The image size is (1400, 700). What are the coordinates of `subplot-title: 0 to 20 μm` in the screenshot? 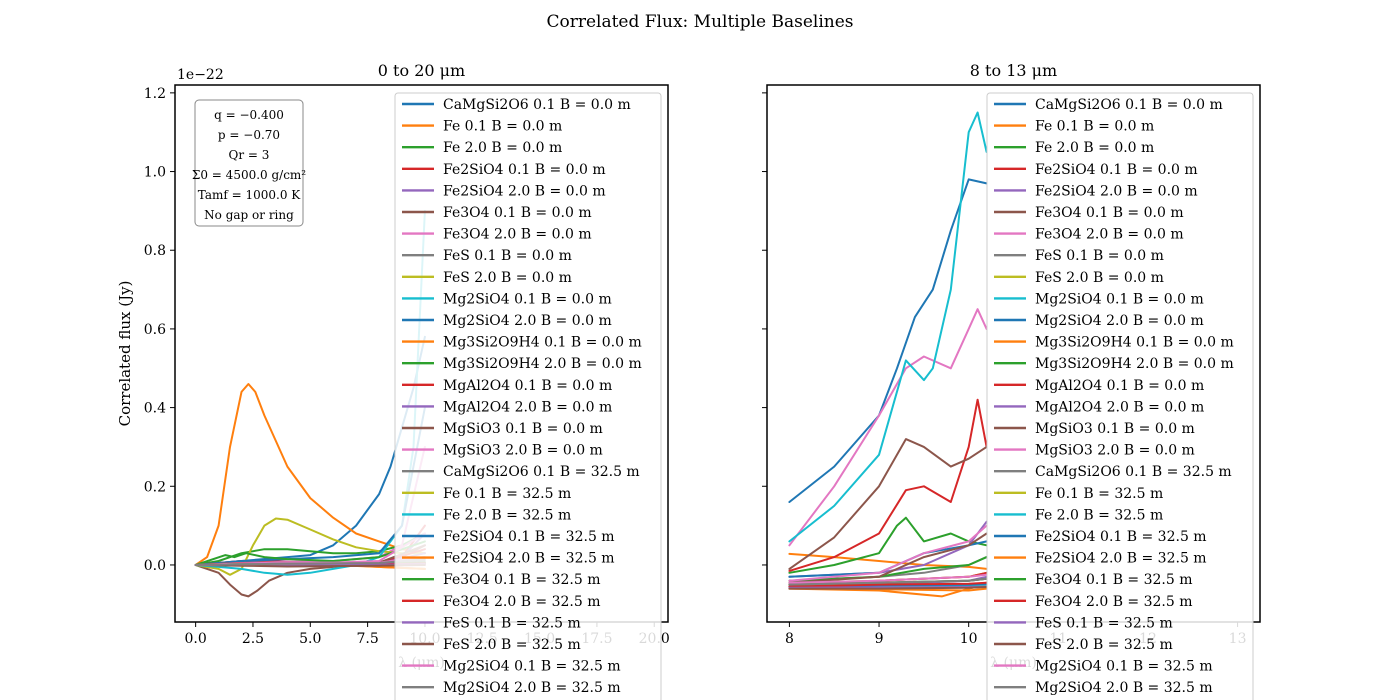 It's located at (421, 70).